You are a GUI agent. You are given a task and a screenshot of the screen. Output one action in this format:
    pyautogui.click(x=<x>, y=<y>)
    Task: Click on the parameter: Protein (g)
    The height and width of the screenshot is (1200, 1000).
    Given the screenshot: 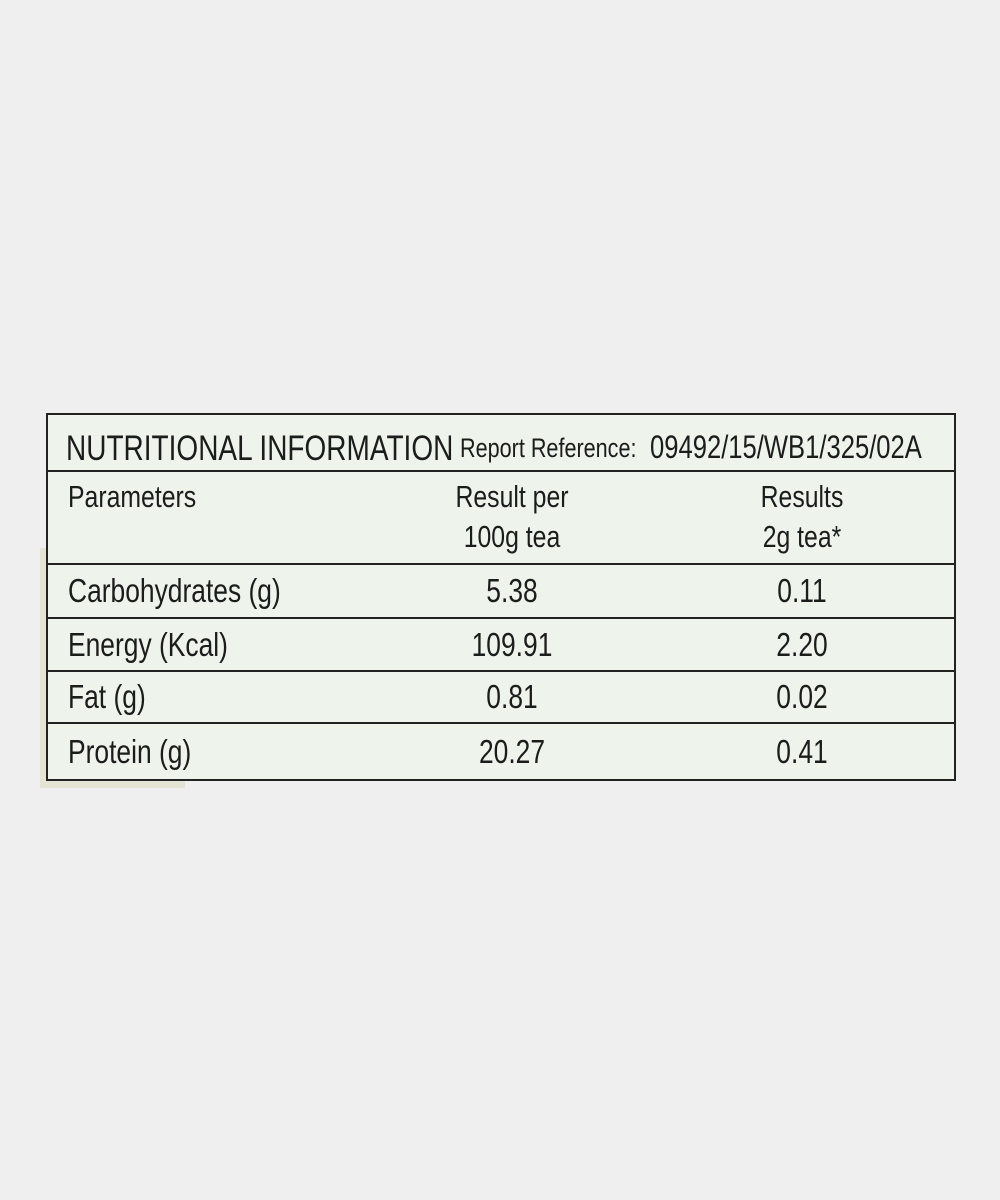 What is the action you would take?
    pyautogui.click(x=130, y=751)
    